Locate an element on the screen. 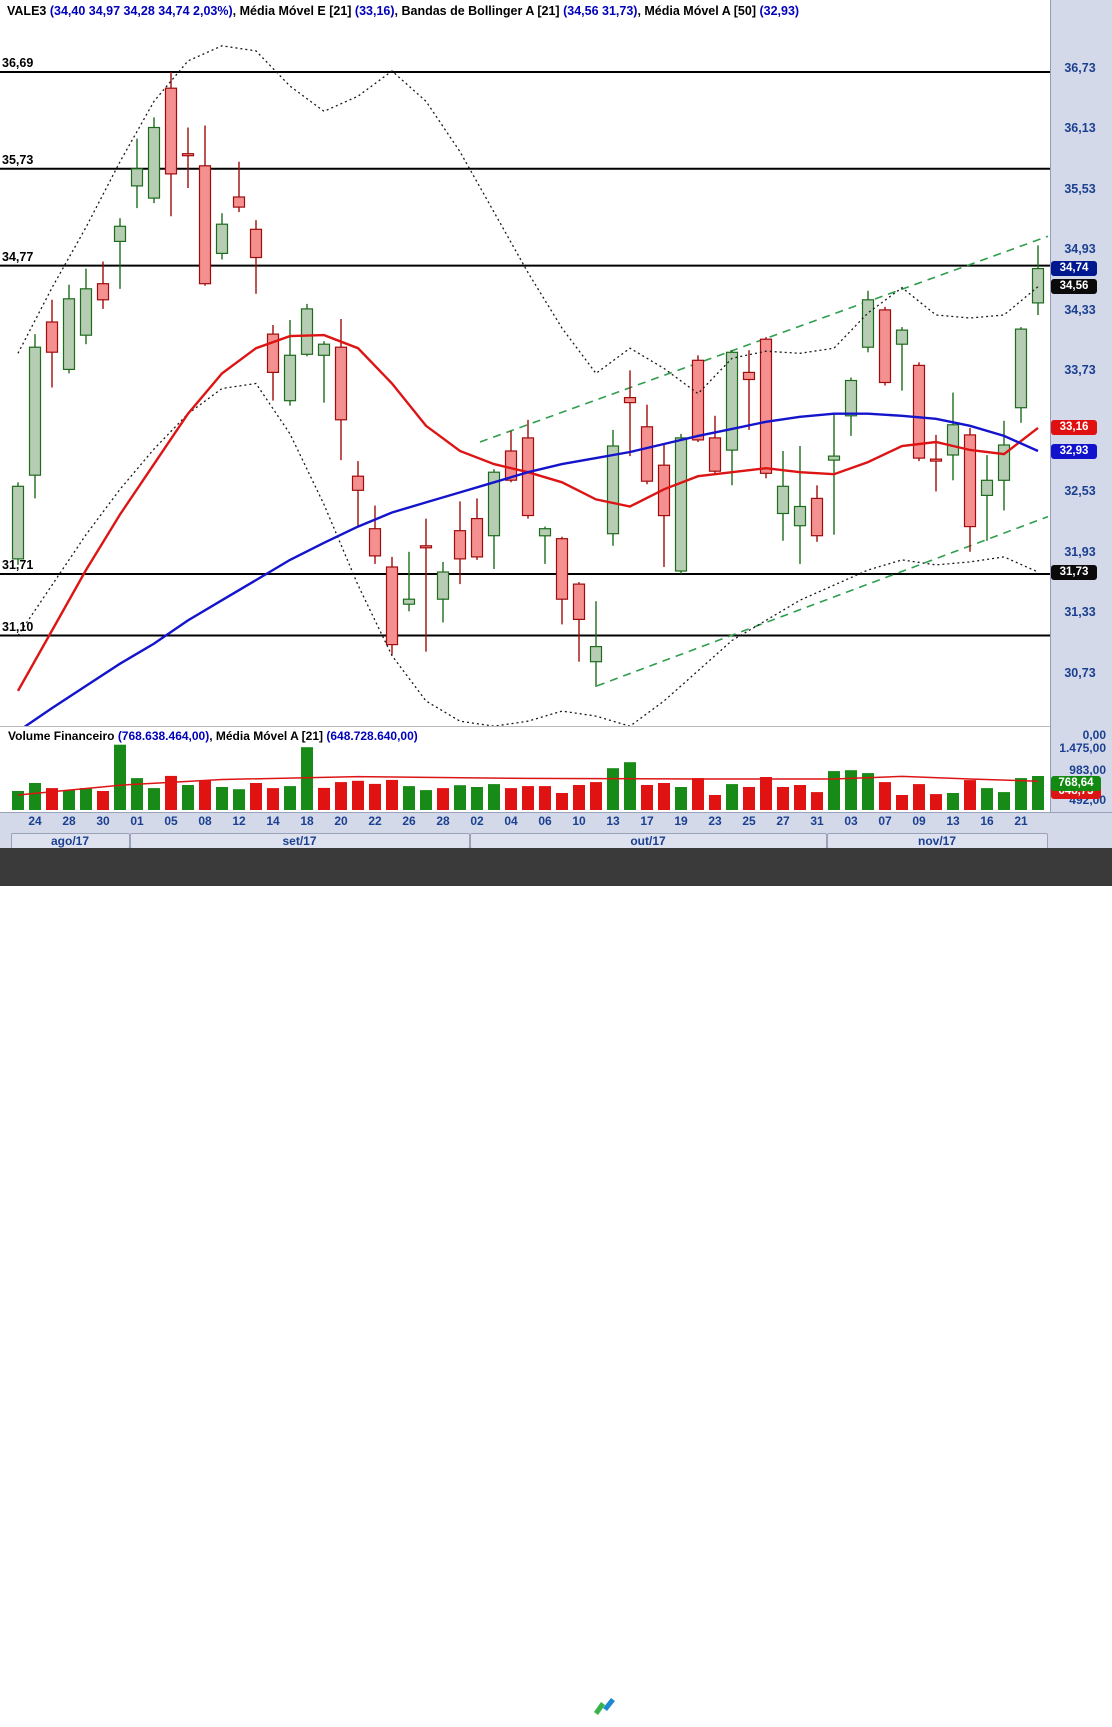 The width and height of the screenshot is (1112, 1727). month-box: nov/17 is located at coordinates (937, 841).